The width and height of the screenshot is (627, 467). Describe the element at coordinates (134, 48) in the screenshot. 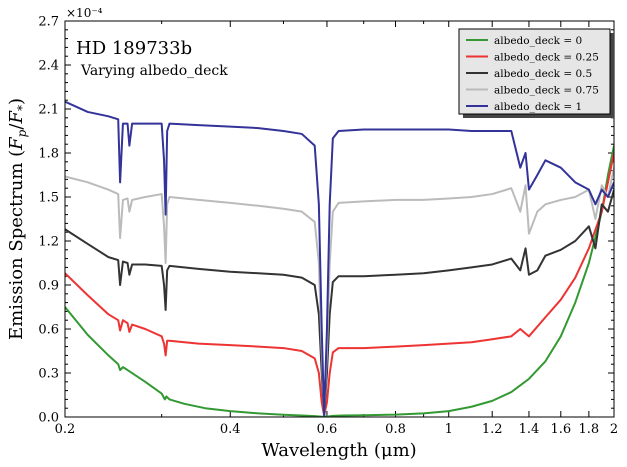

I see `chart-title: HD 189733b` at that location.